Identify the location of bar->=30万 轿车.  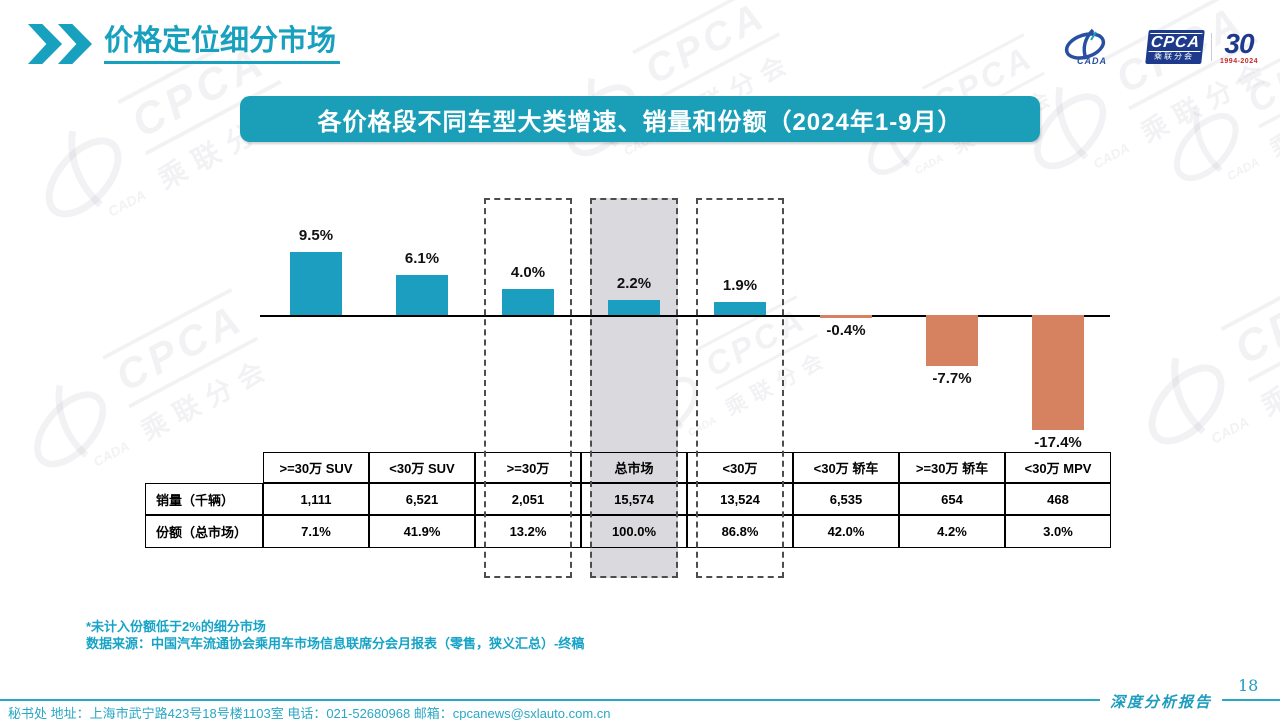
(952, 340).